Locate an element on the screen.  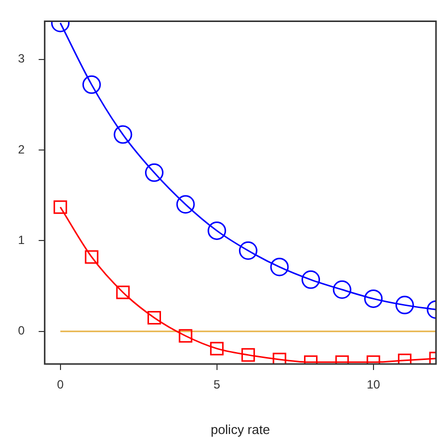
y-tick-label: 3 is located at coordinates (21, 59).